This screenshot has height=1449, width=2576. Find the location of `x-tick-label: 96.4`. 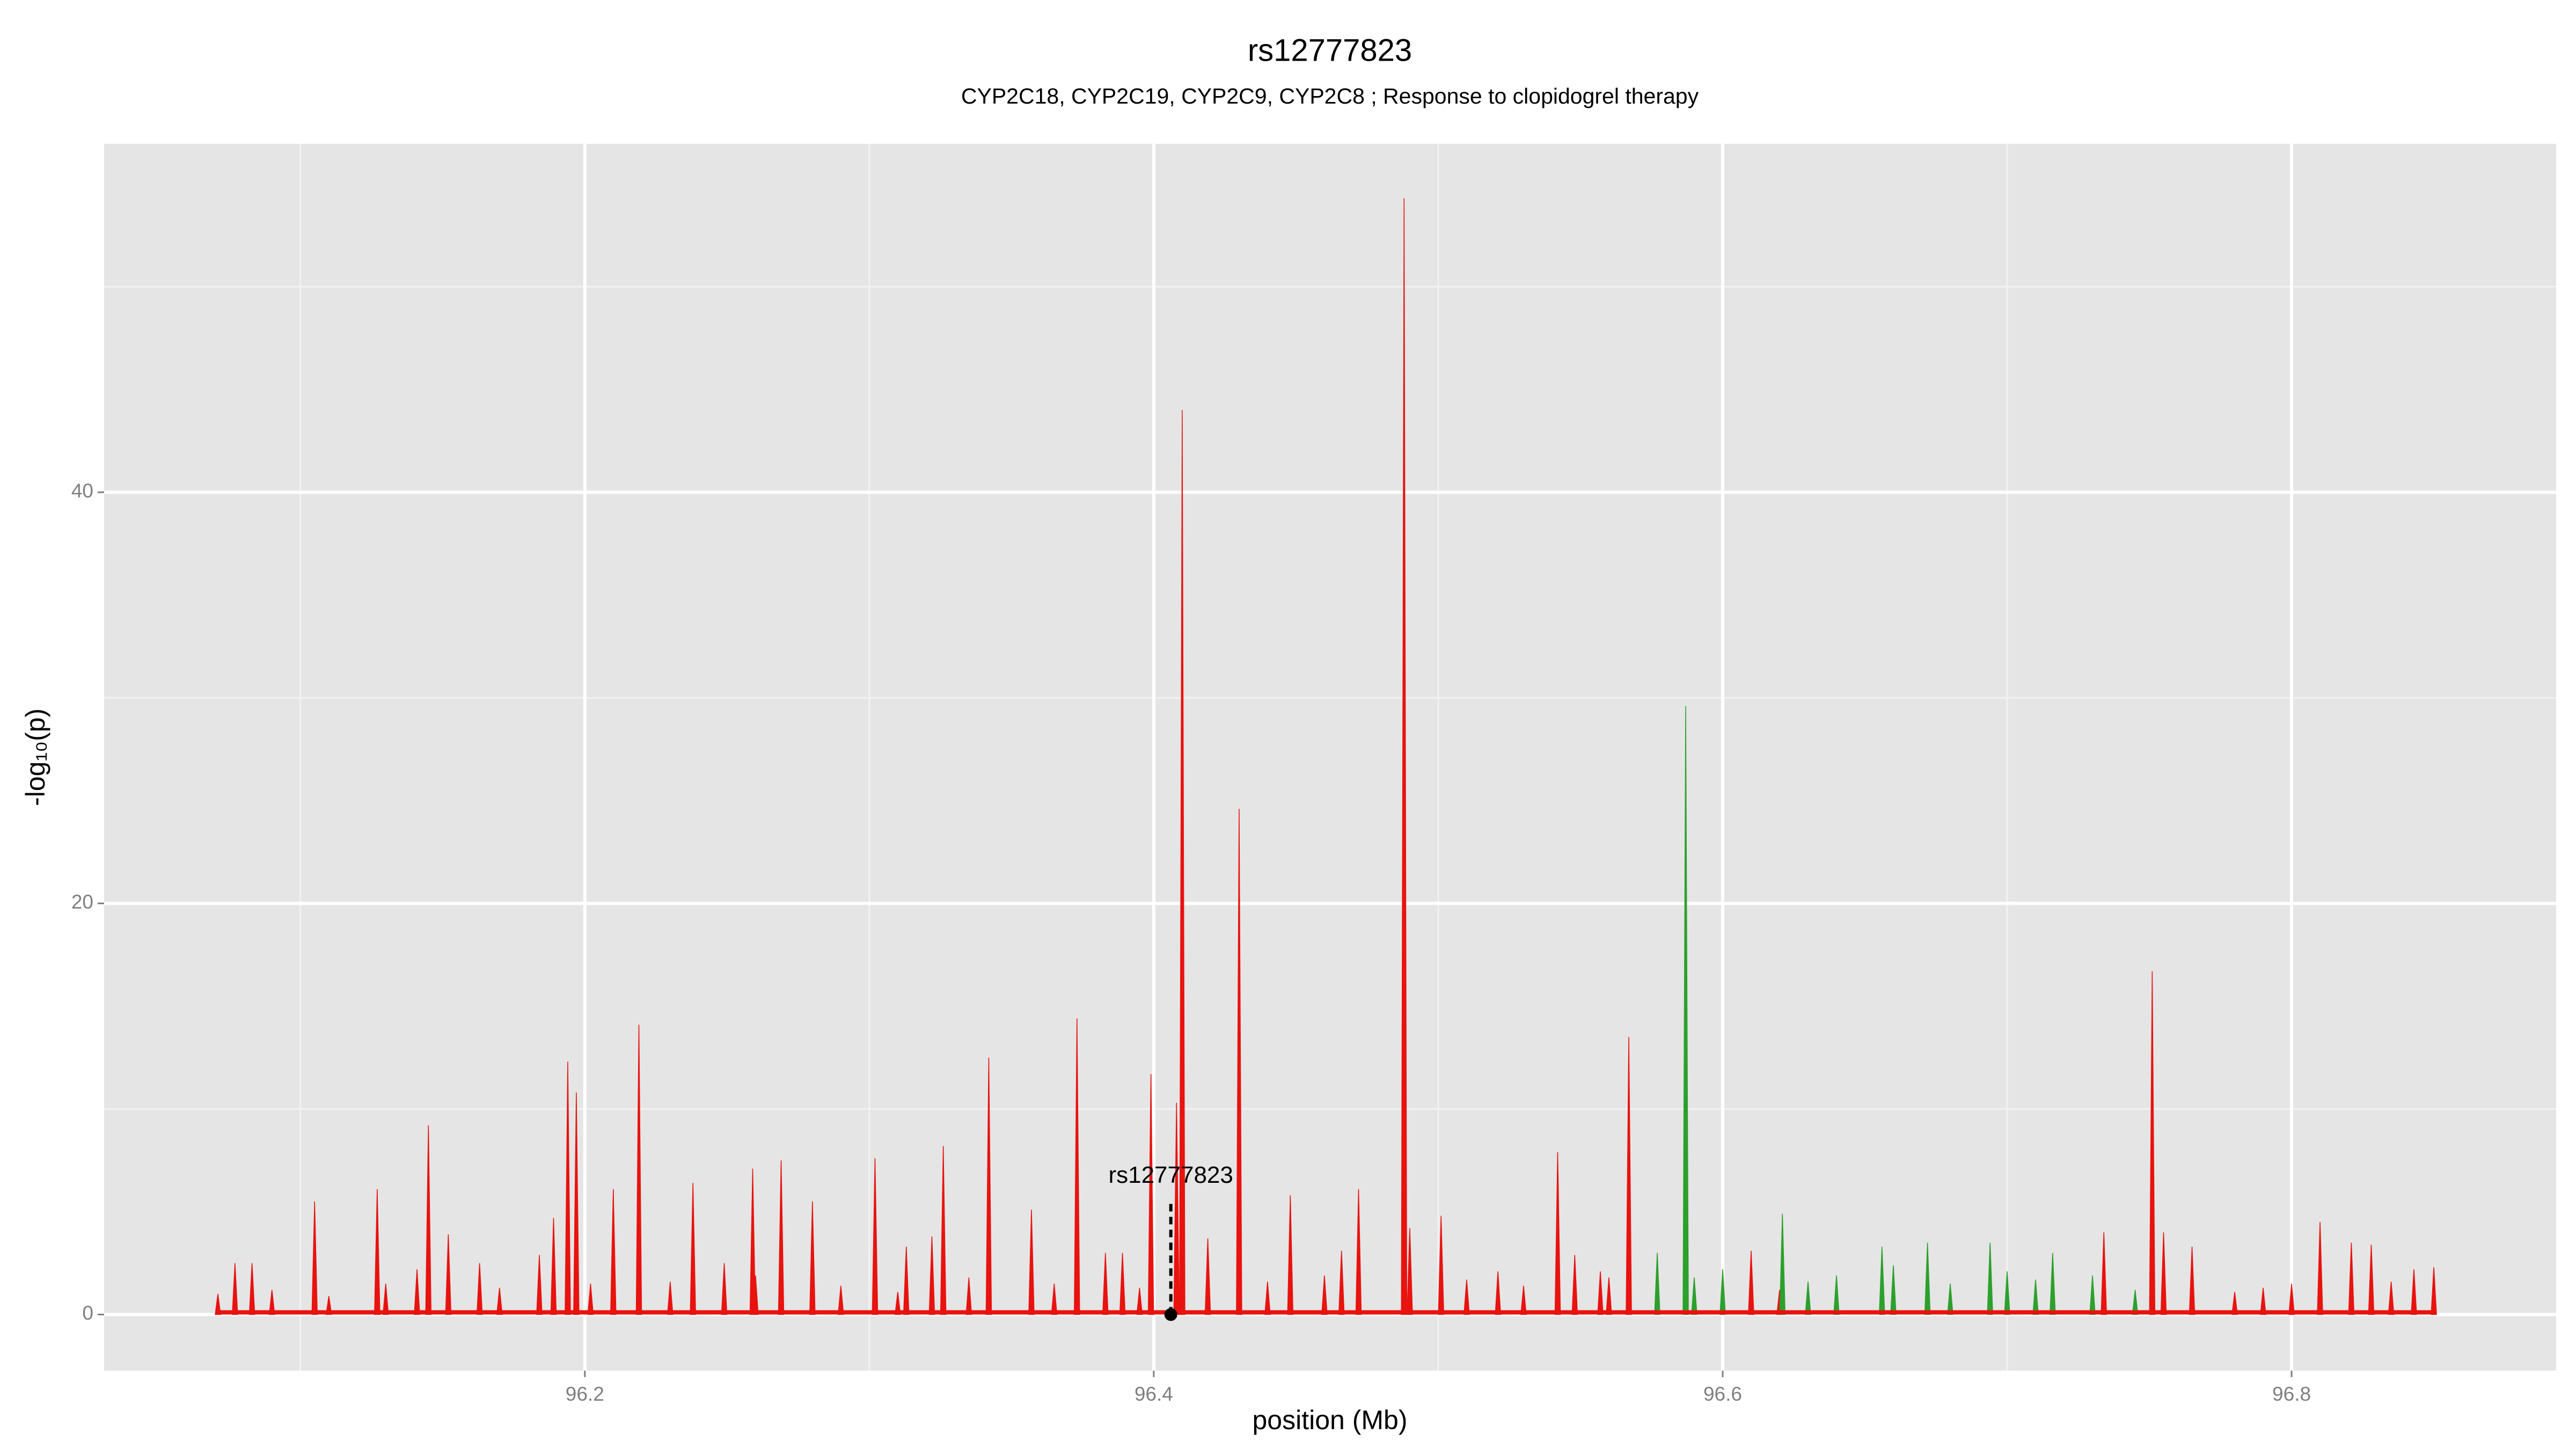

x-tick-label: 96.4 is located at coordinates (1154, 1394).